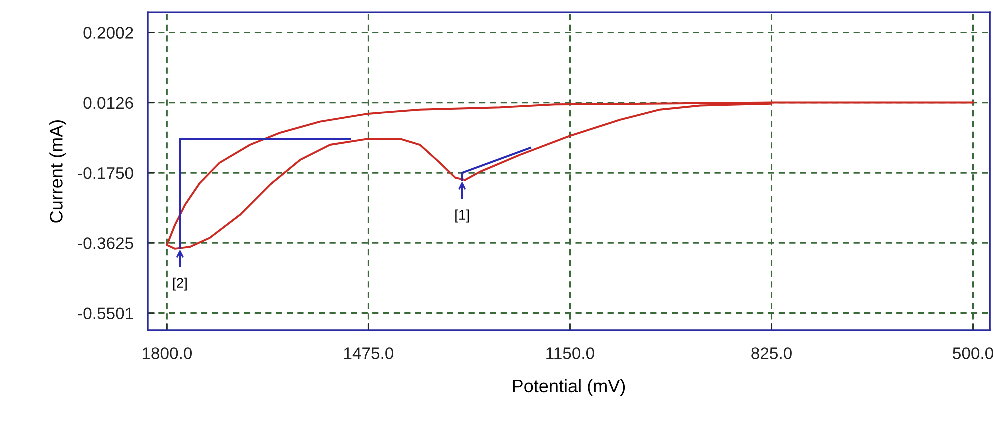 Image resolution: width=993 pixels, height=421 pixels. What do you see at coordinates (369, 354) in the screenshot?
I see `x-tick-label: 1475.0` at bounding box center [369, 354].